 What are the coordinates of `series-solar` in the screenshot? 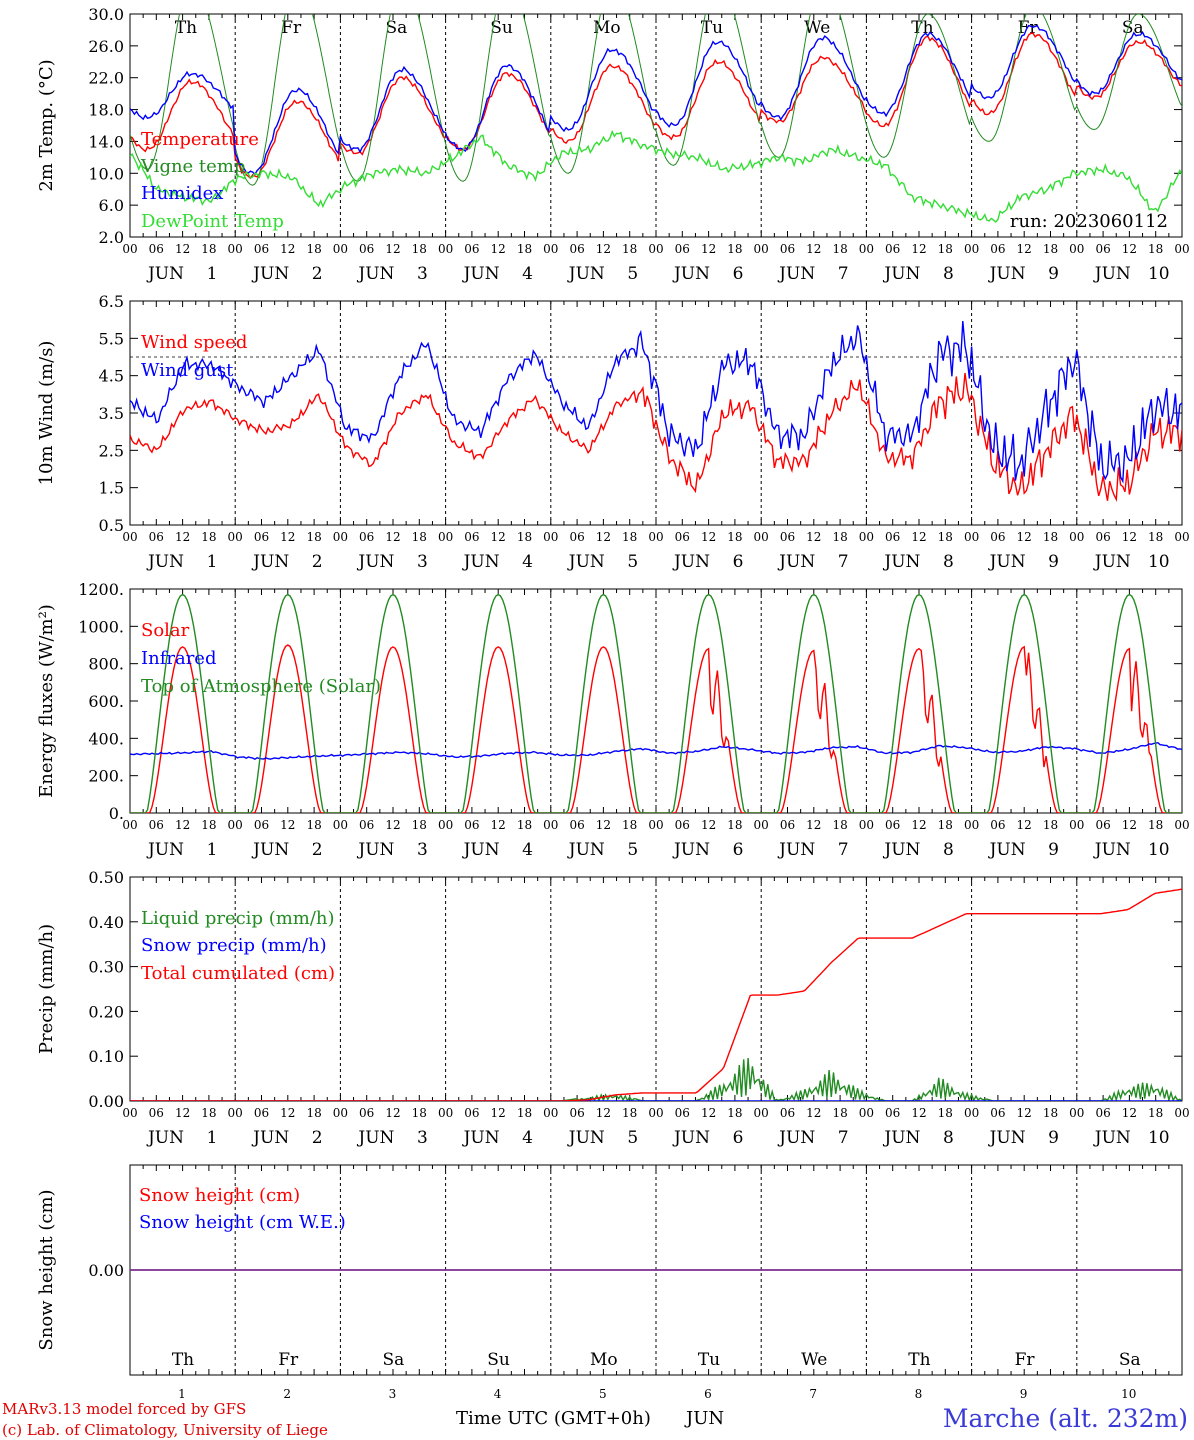 It's located at (656, 728).